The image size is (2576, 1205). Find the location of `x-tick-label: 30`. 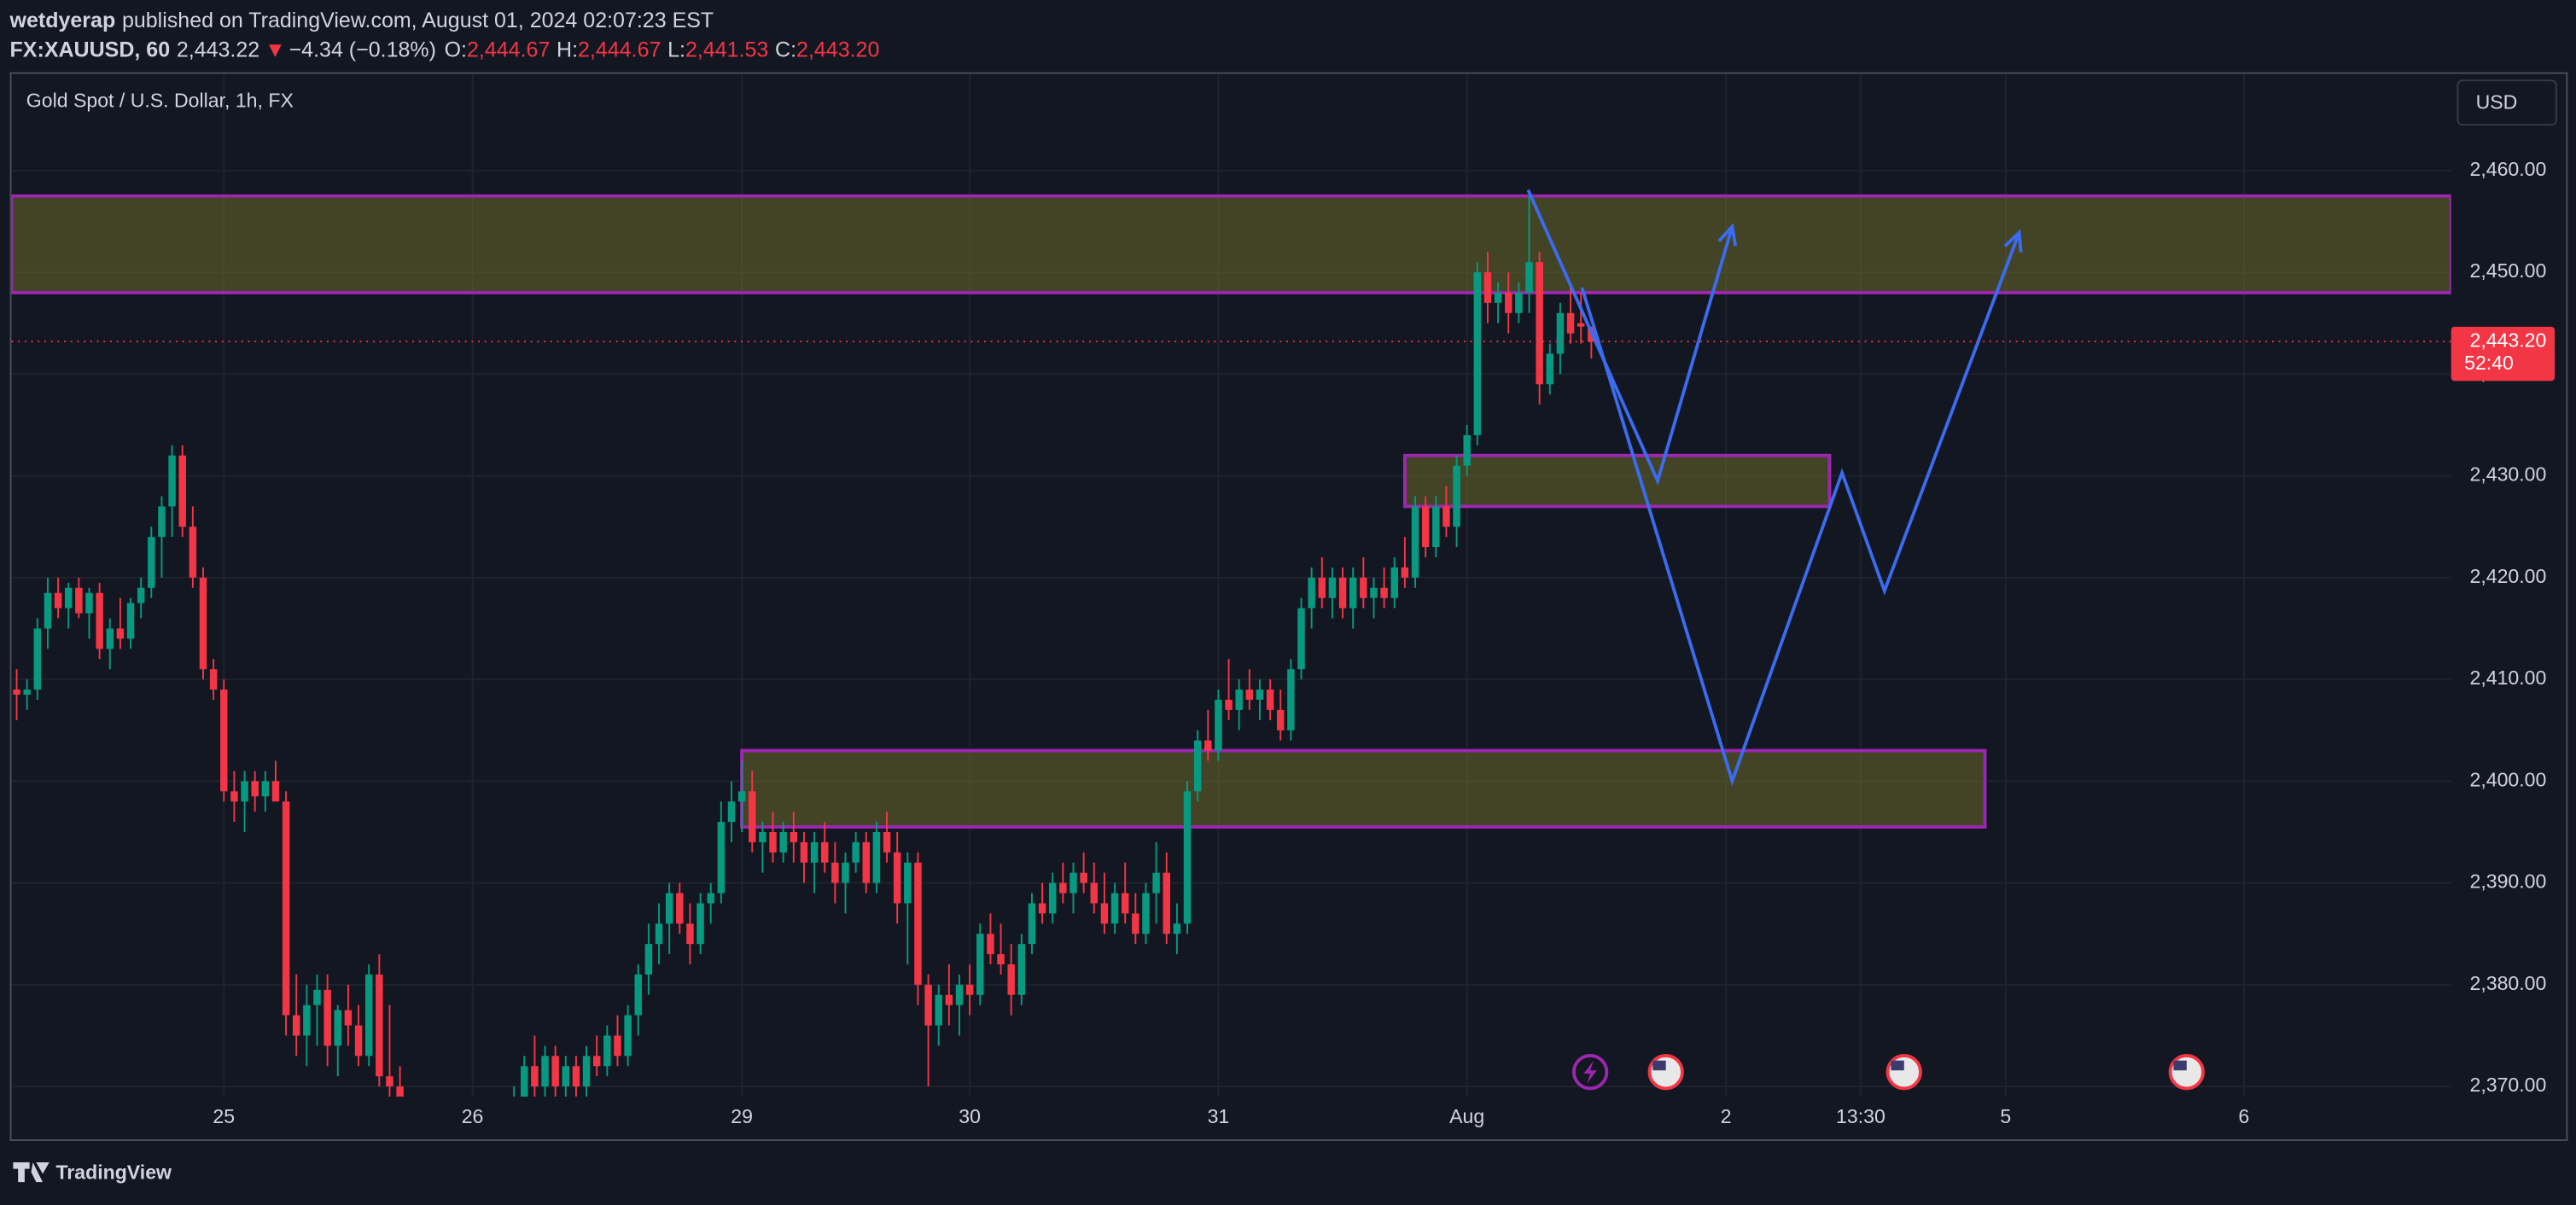

x-tick-label: 30 is located at coordinates (970, 1116).